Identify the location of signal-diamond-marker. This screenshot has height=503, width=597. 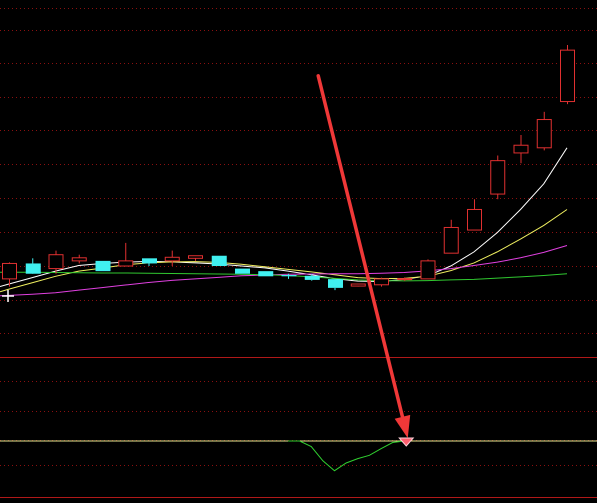
(406, 442).